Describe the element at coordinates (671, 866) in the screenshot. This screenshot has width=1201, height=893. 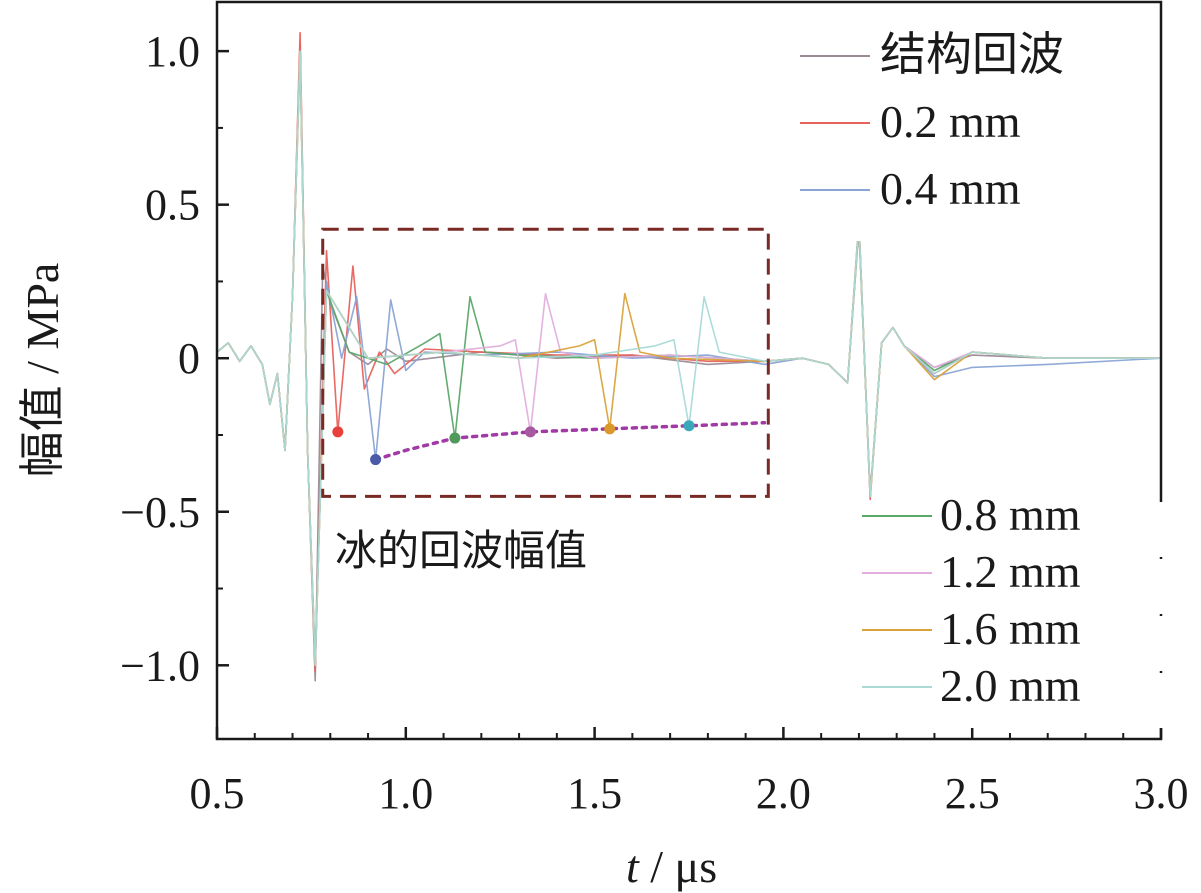
I see `x-axis-label: t / μs` at that location.